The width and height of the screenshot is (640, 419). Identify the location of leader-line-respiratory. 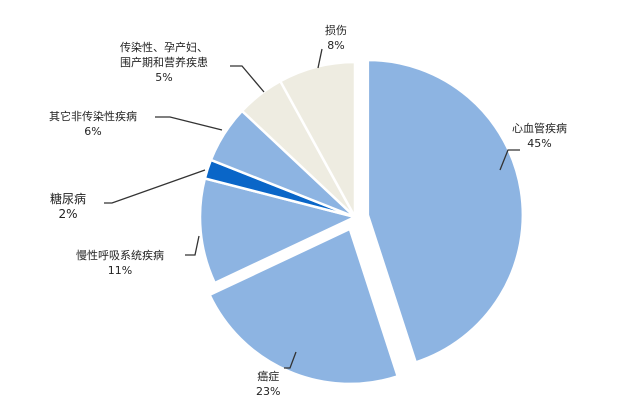
(192, 245).